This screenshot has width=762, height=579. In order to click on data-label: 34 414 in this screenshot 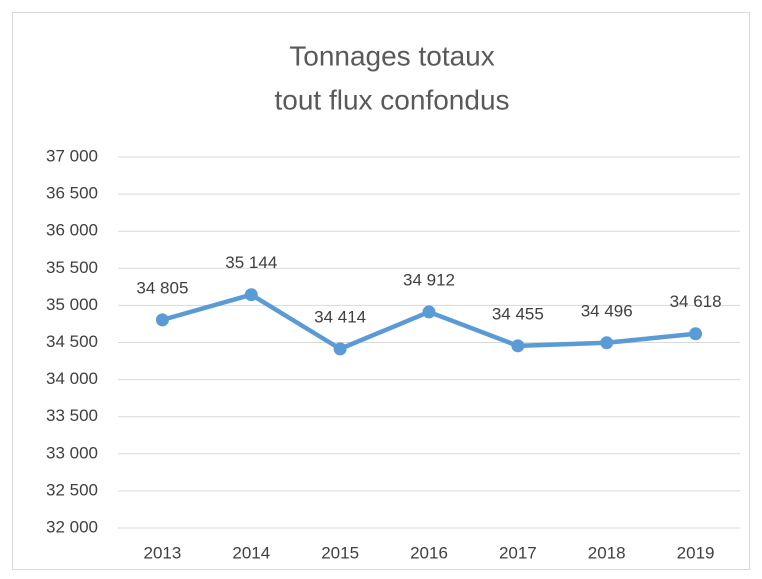, I will do `click(340, 316)`.